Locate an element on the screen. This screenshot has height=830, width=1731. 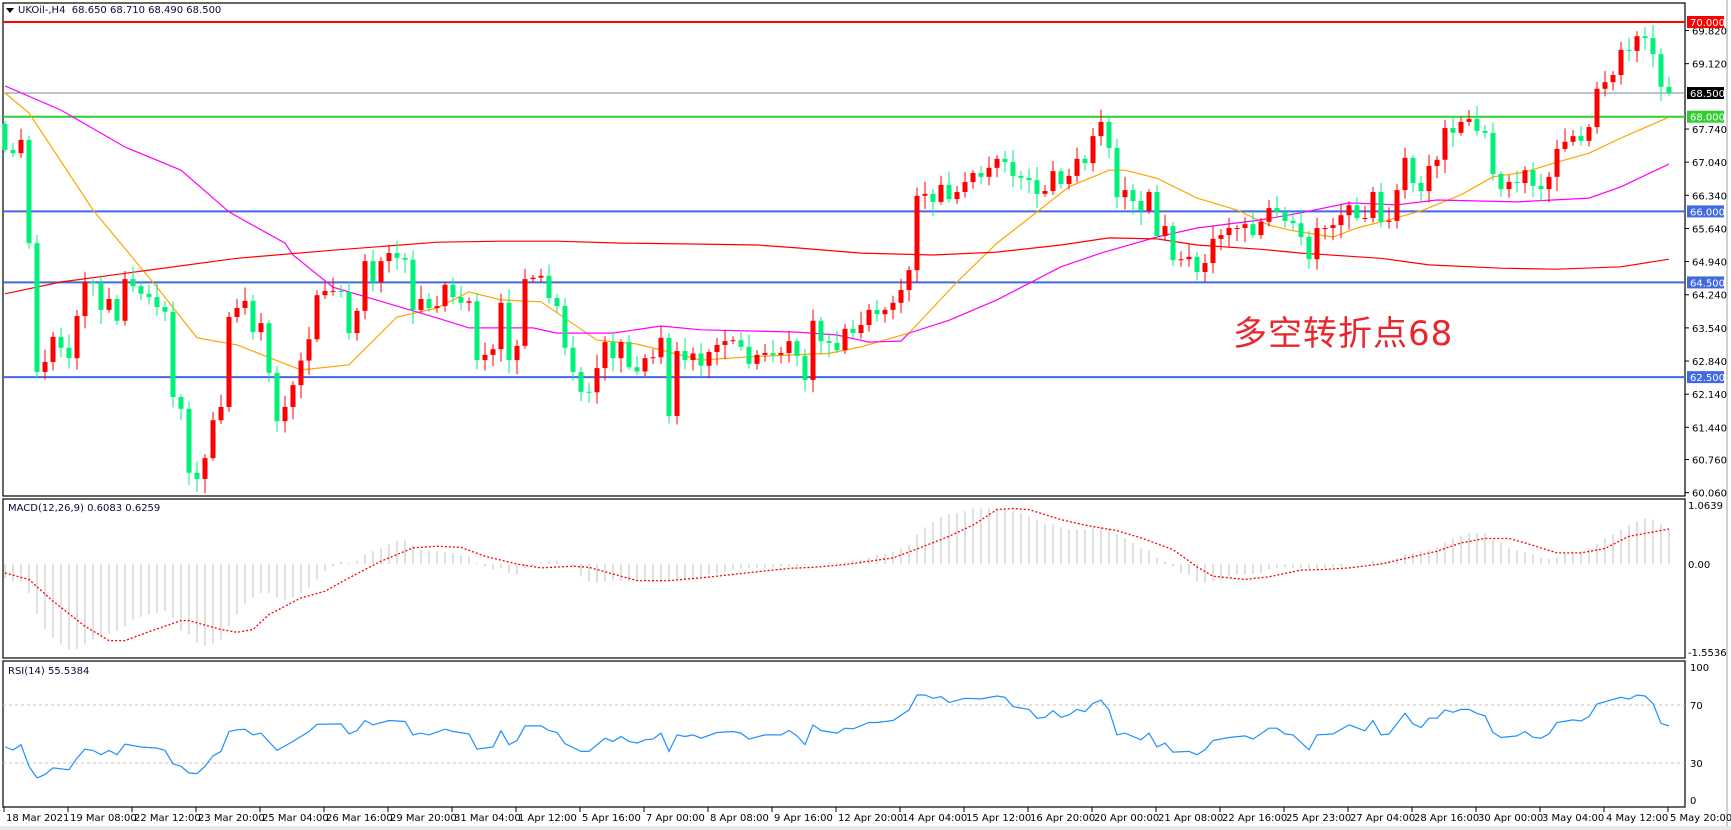
time-tick-label: 19 Mar 08:00 is located at coordinates (103, 818).